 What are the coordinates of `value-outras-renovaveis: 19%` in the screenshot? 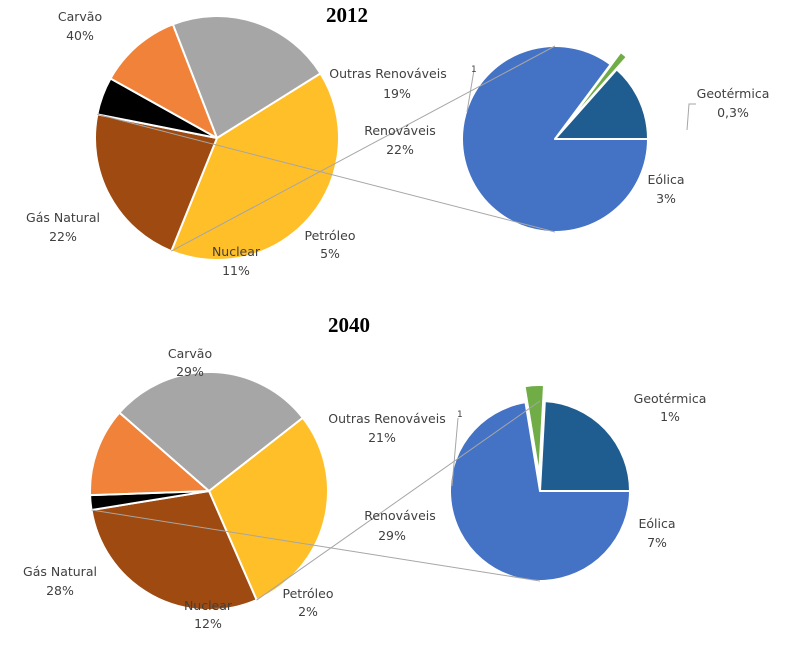 It's located at (397, 93).